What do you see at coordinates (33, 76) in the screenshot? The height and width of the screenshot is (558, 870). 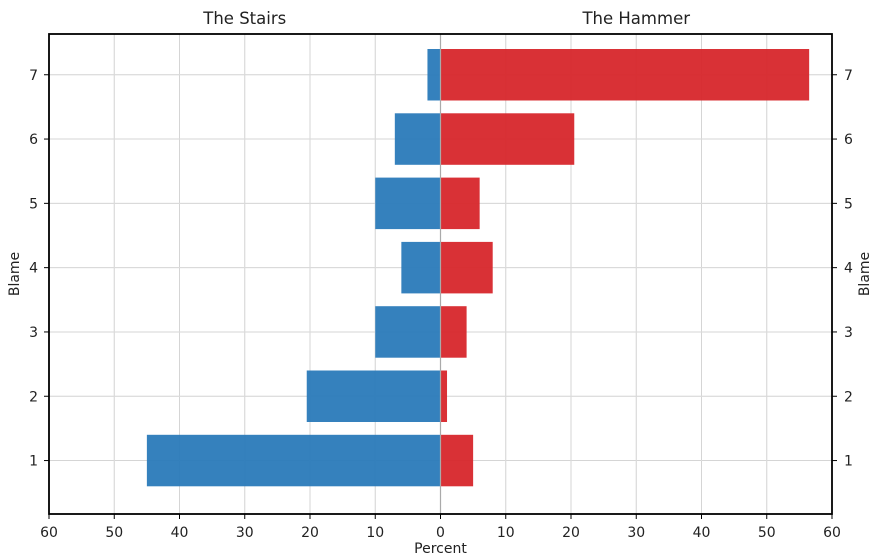 I see `y-tick-label-left: 7` at bounding box center [33, 76].